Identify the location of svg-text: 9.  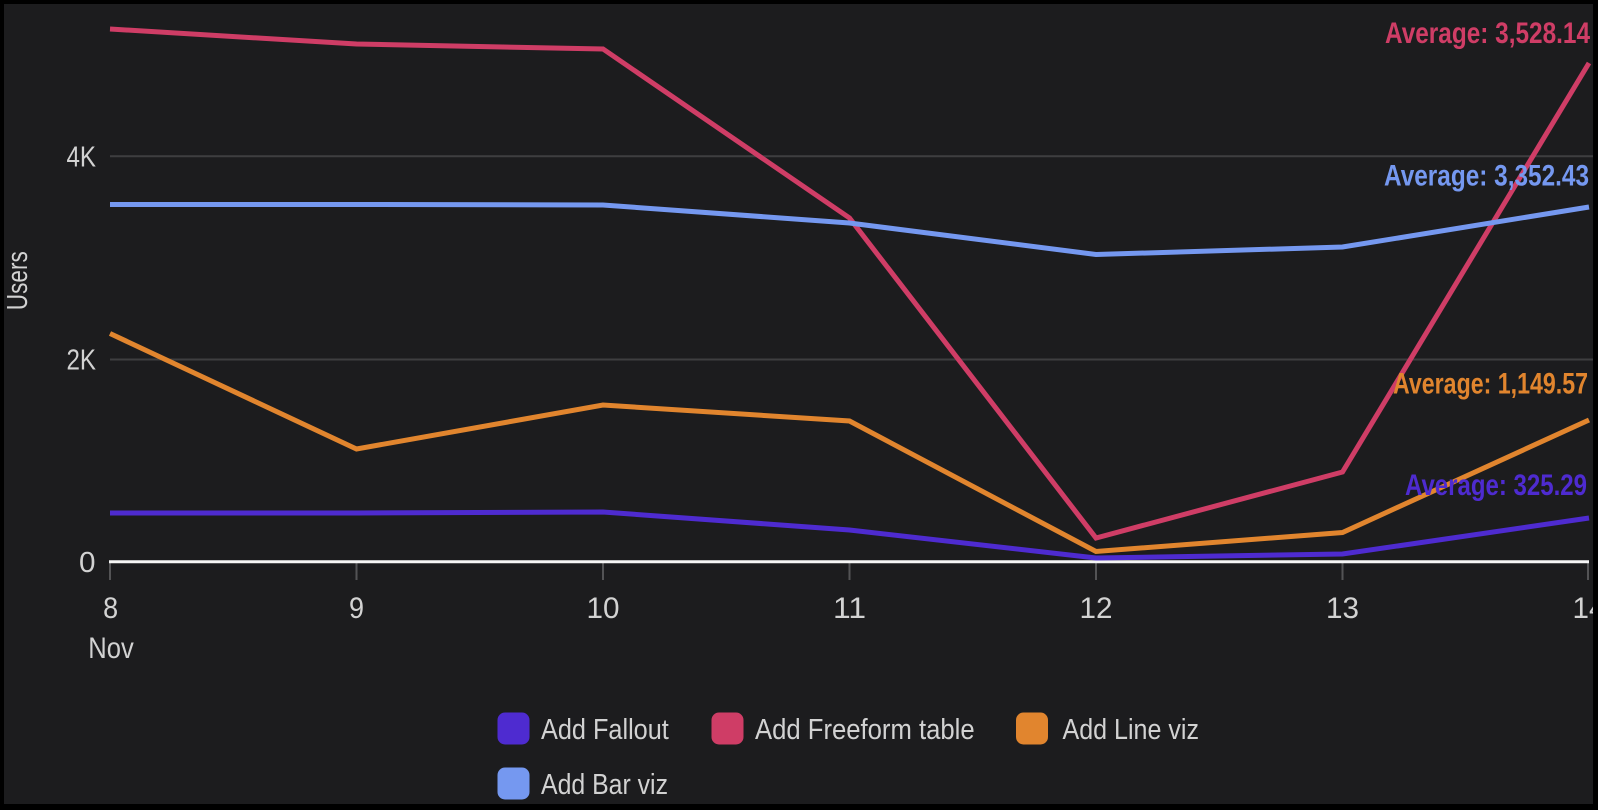
(356, 608).